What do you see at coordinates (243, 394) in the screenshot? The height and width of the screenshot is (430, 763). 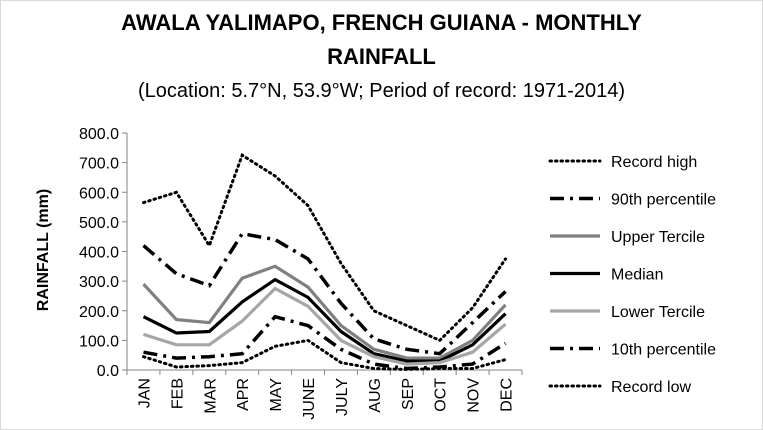 I see `x-tick-label: APR` at bounding box center [243, 394].